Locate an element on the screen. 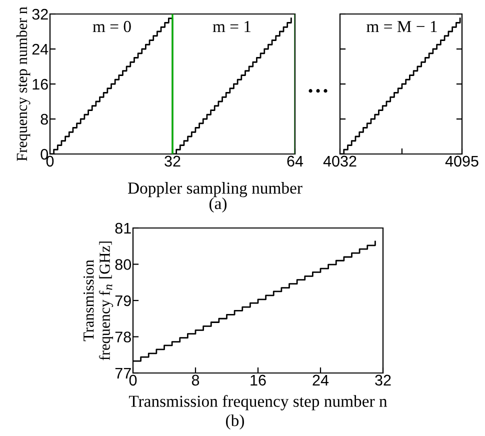  y-tick-label: 78 is located at coordinates (123, 337).